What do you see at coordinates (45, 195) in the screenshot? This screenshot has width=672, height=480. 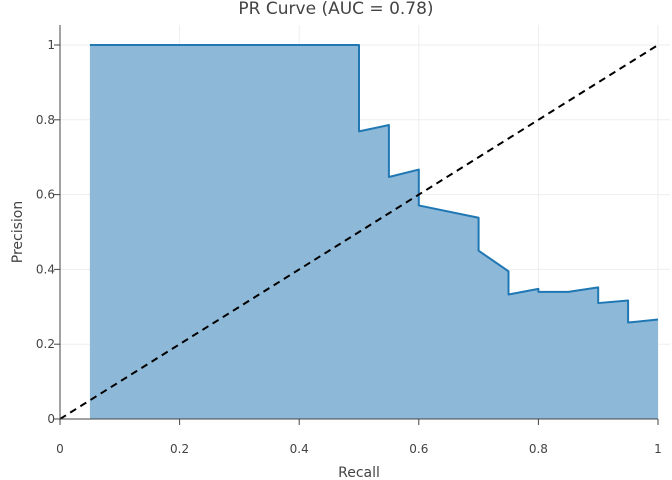 I see `y-tick-label: 0.6` at bounding box center [45, 195].